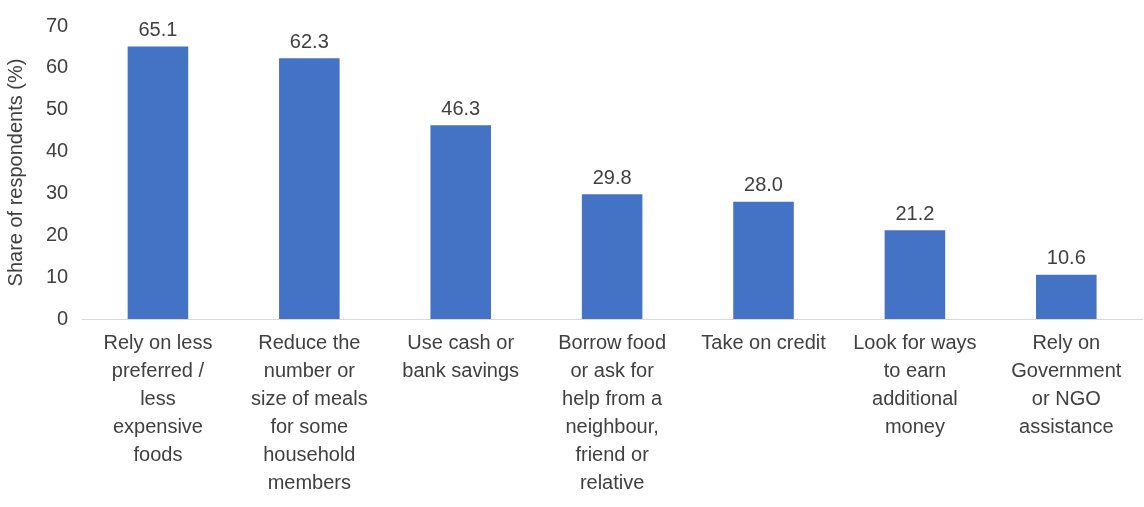  Describe the element at coordinates (1066, 383) in the screenshot. I see `x-tick-label: Rely on Government or NGO assistance` at that location.